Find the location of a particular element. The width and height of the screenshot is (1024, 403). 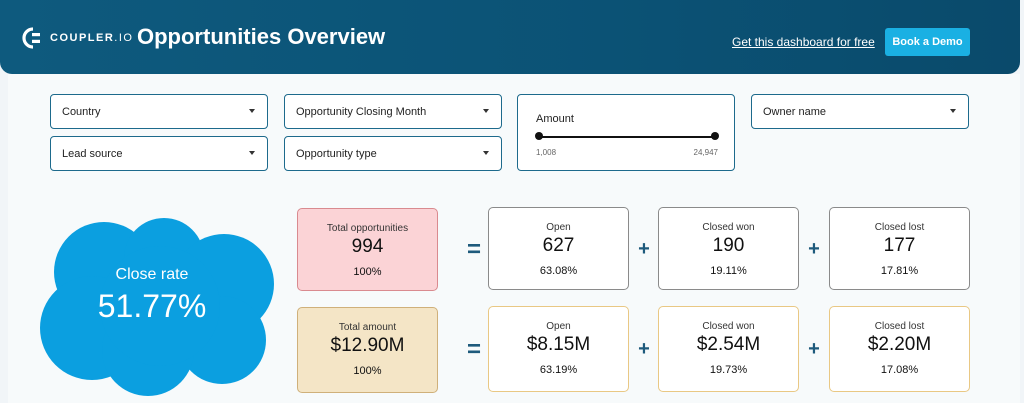

amount-max-value: 24,947 is located at coordinates (705, 152).